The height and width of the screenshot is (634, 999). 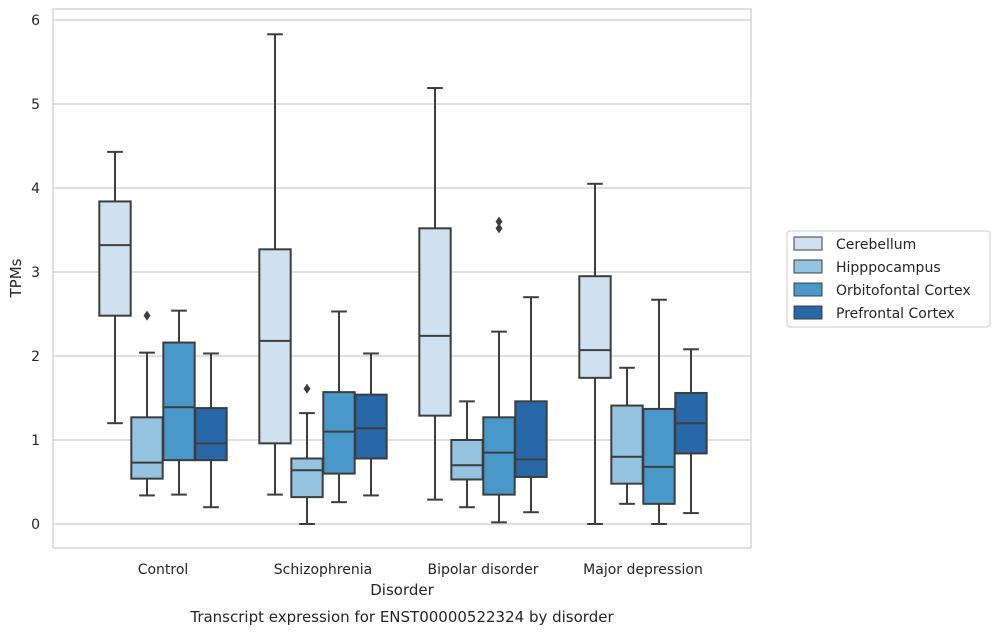 What do you see at coordinates (16, 278) in the screenshot?
I see `y-axis-label: TPMs` at bounding box center [16, 278].